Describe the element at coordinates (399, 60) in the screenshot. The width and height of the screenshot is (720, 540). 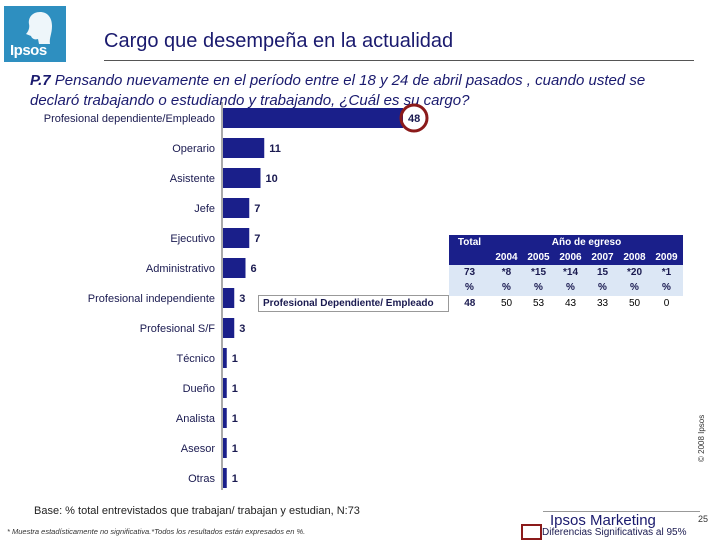
I see `title-divider` at that location.